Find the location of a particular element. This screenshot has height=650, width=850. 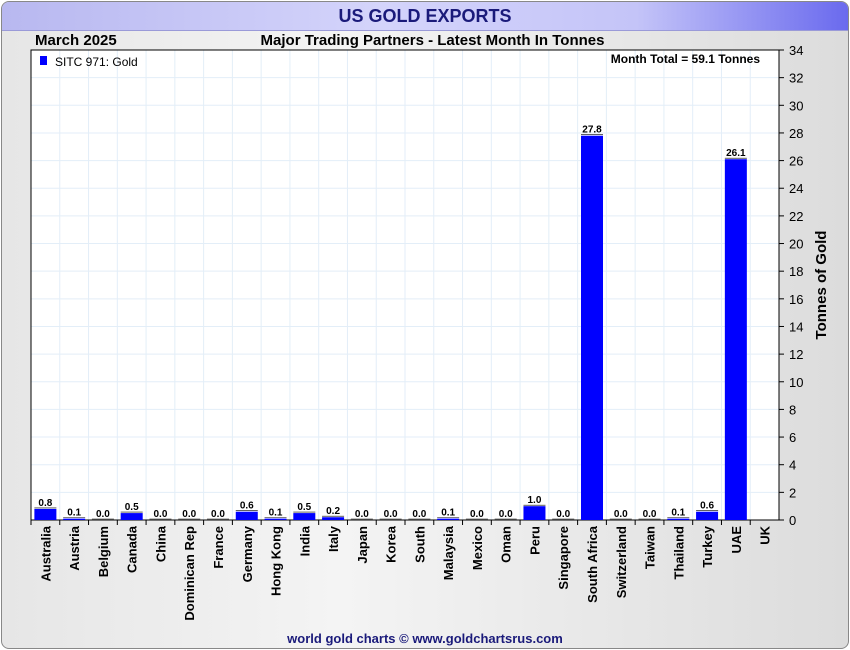

x-tick-label: Australia is located at coordinates (45, 553).